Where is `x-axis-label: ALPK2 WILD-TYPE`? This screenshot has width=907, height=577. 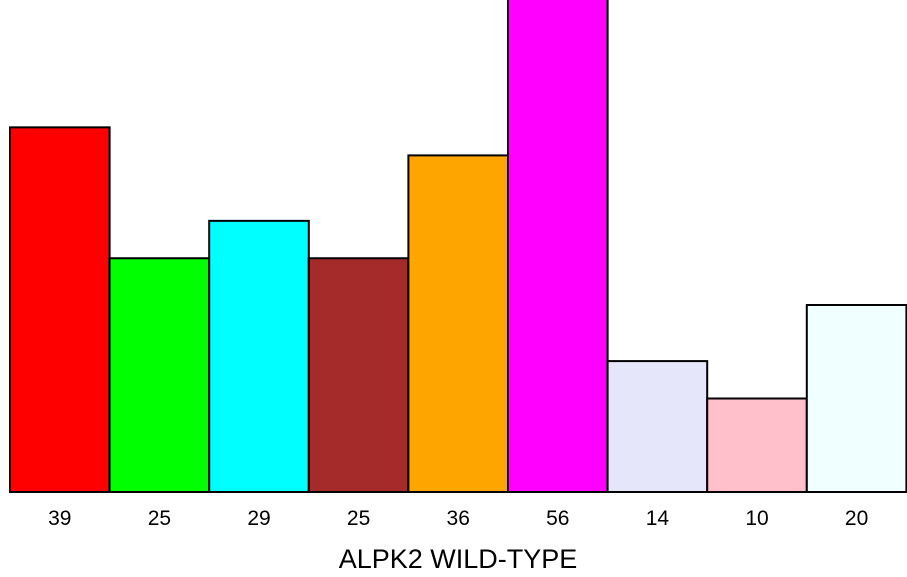 x-axis-label: ALPK2 WILD-TYPE is located at coordinates (458, 559).